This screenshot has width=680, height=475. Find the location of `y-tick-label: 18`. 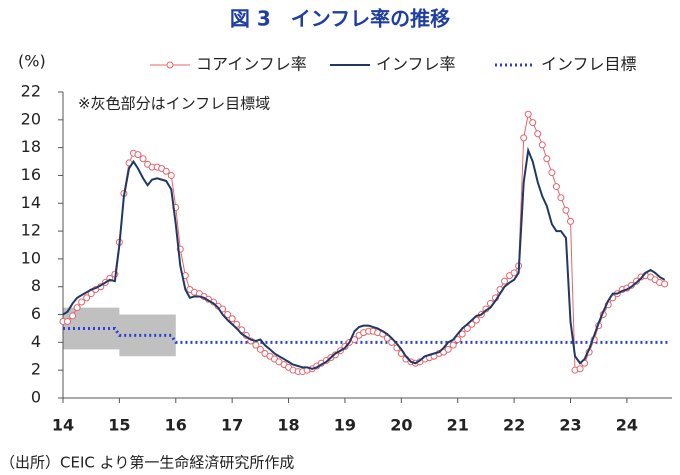

y-tick-label: 18 is located at coordinates (31, 146).